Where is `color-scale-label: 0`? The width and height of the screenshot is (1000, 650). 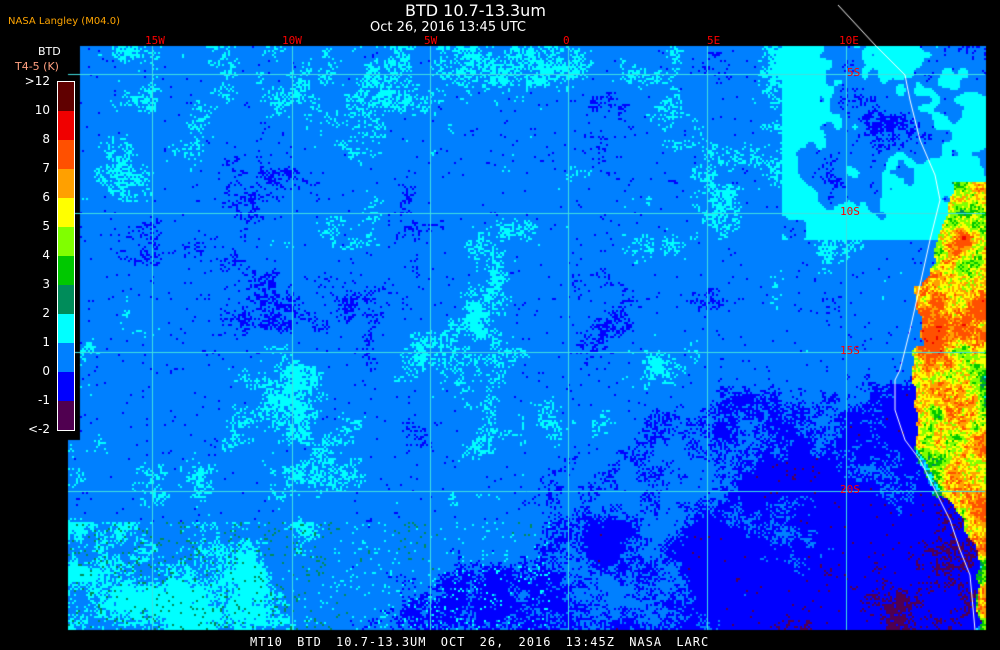 color-scale-label: 0 is located at coordinates (46, 371).